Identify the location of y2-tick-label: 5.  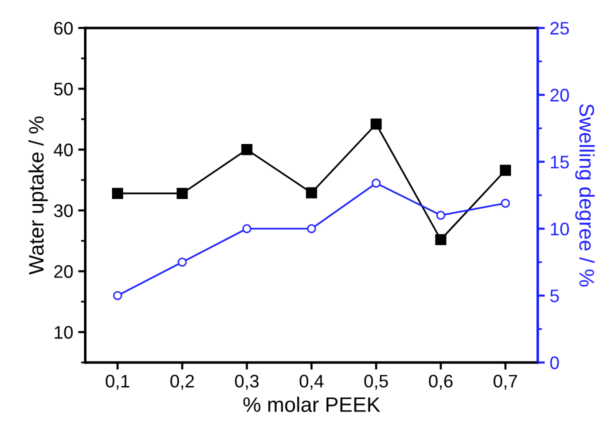
(554, 296).